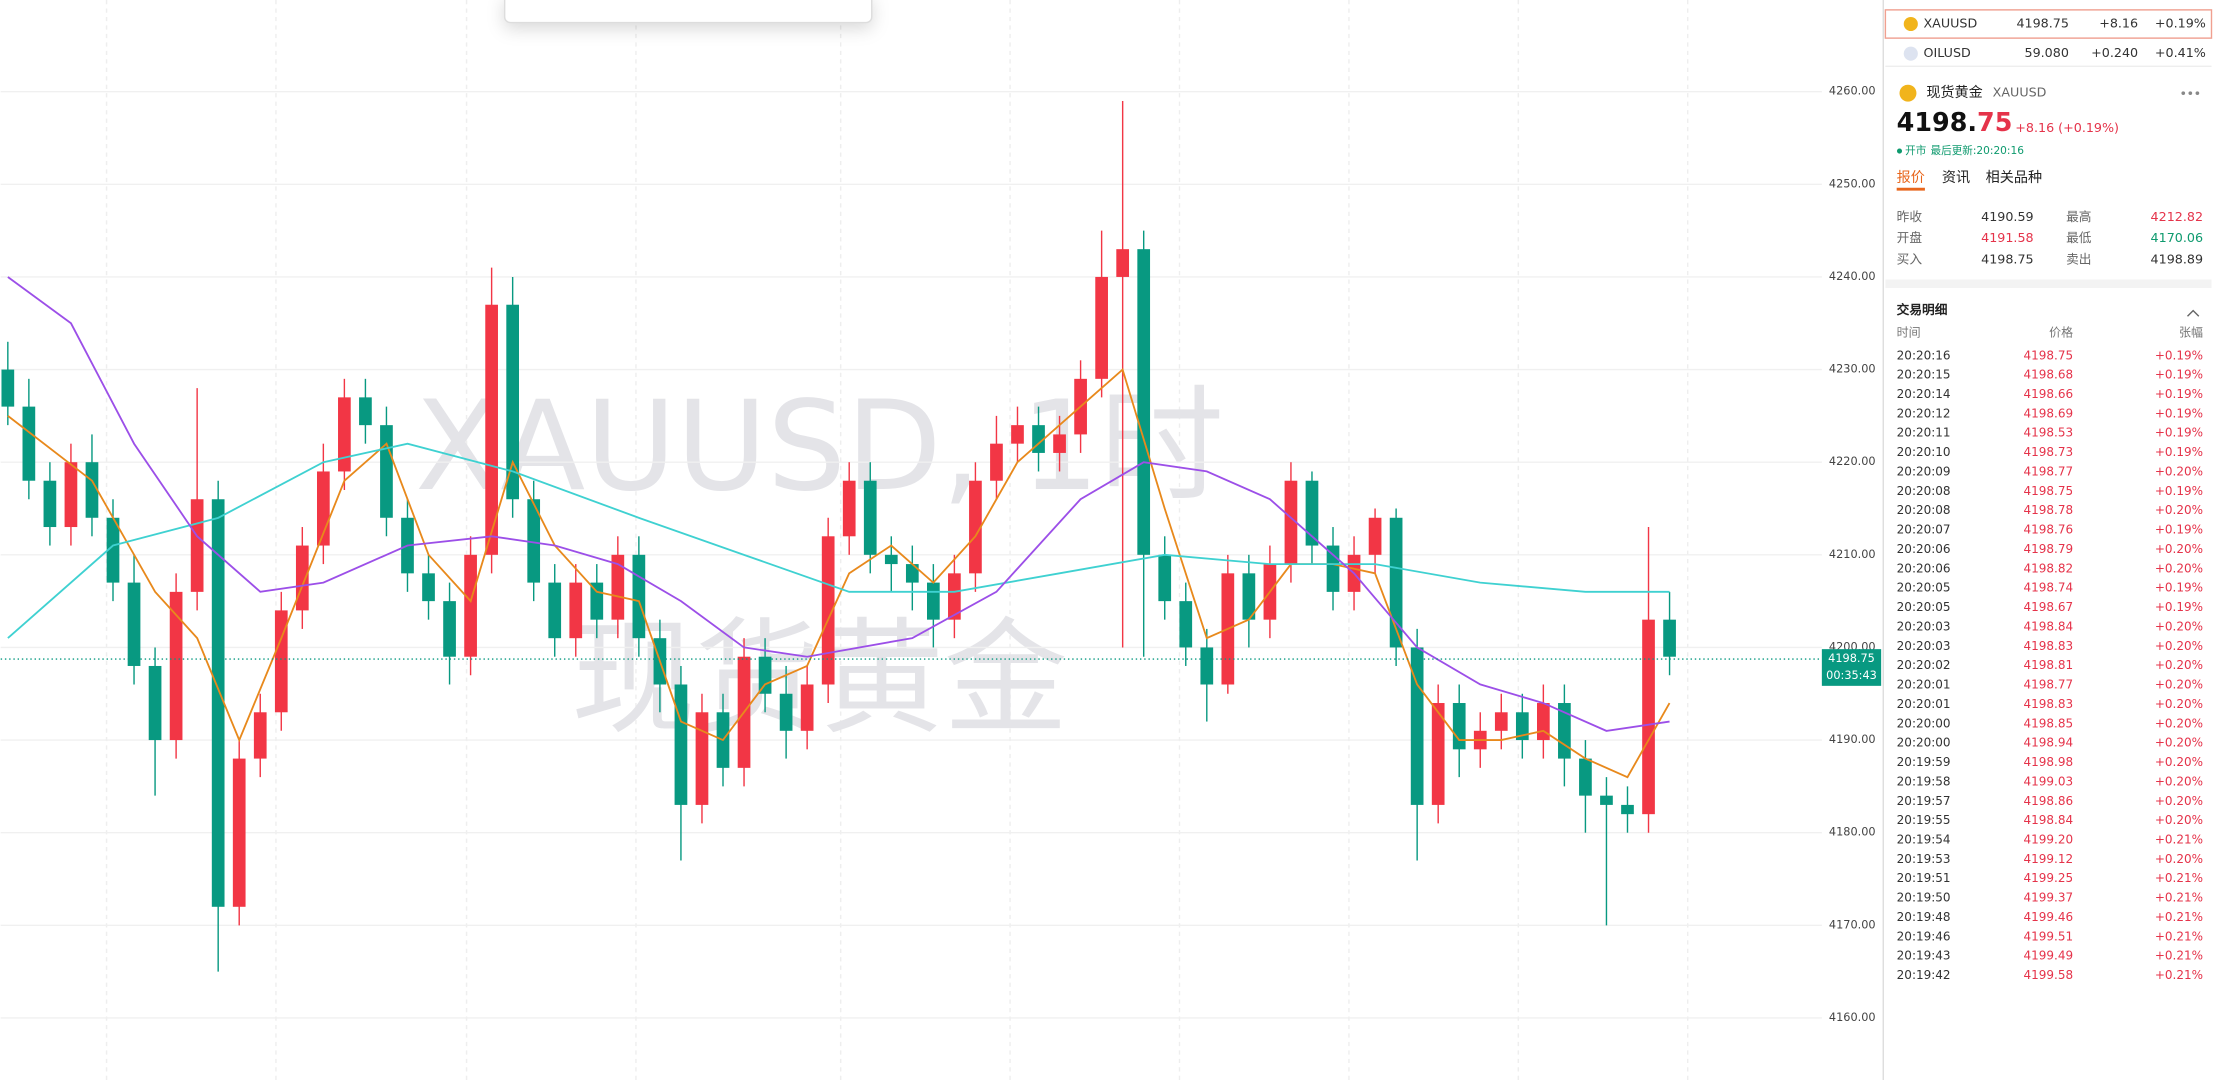  Describe the element at coordinates (2177, 258) in the screenshot. I see `stat-value: 4198.89` at that location.